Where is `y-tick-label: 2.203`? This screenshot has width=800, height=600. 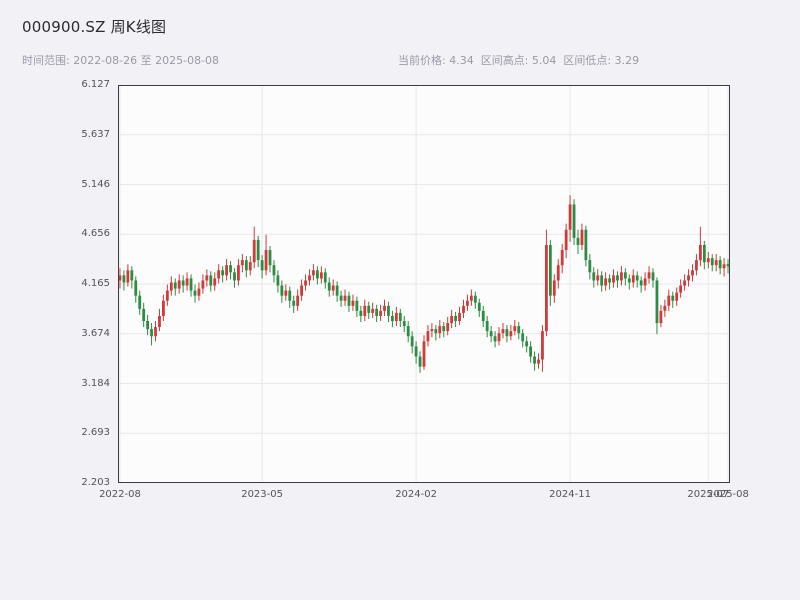
y-tick-label: 2.203 is located at coordinates (95, 482).